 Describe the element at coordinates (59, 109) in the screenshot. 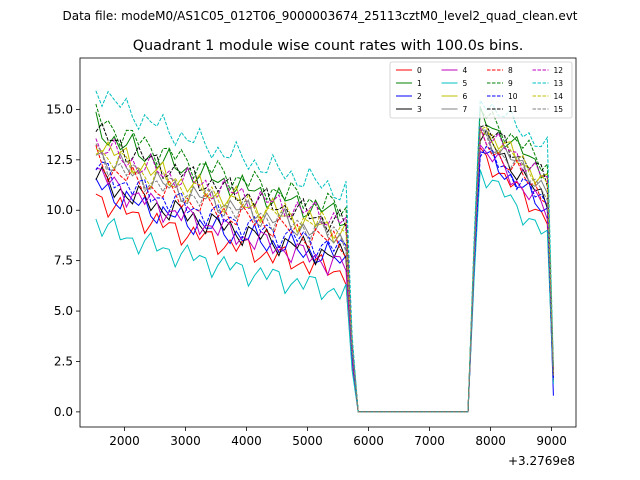

I see `y-tick-label: 15.0` at that location.